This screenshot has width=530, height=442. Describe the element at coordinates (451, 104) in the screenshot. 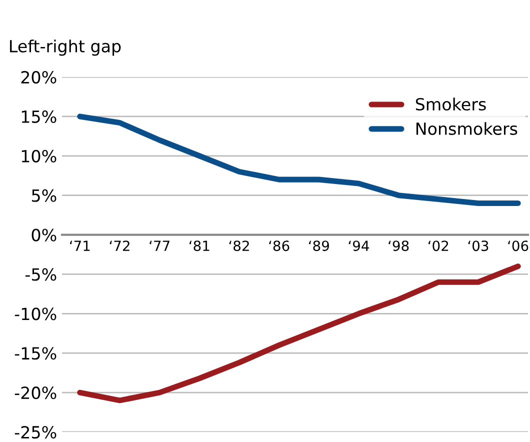

I see `legend-label: Smokers` at that location.